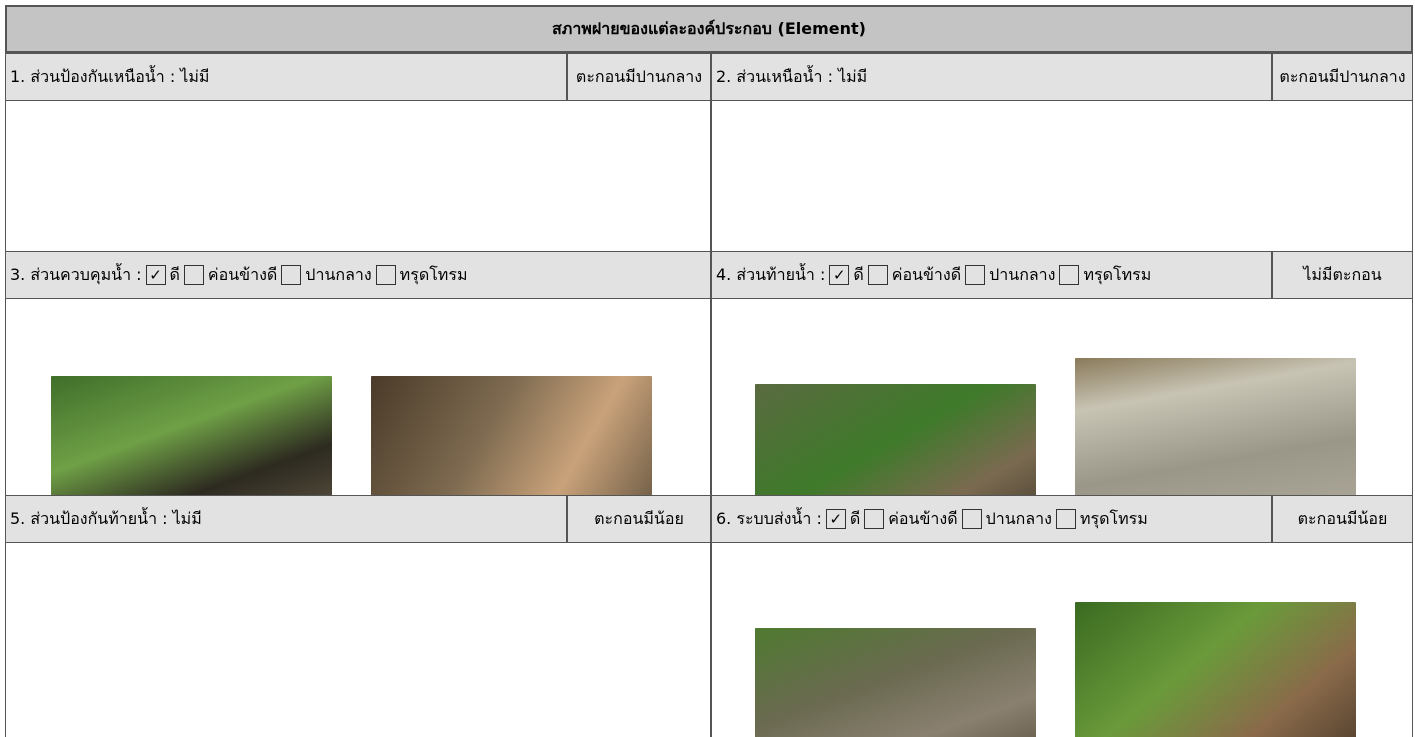 The width and height of the screenshot is (1415, 737). What do you see at coordinates (286, 77) in the screenshot?
I see `section-label: 1. ส่วนป้องกันเหนือน้ำ : ไม่มี` at bounding box center [286, 77].